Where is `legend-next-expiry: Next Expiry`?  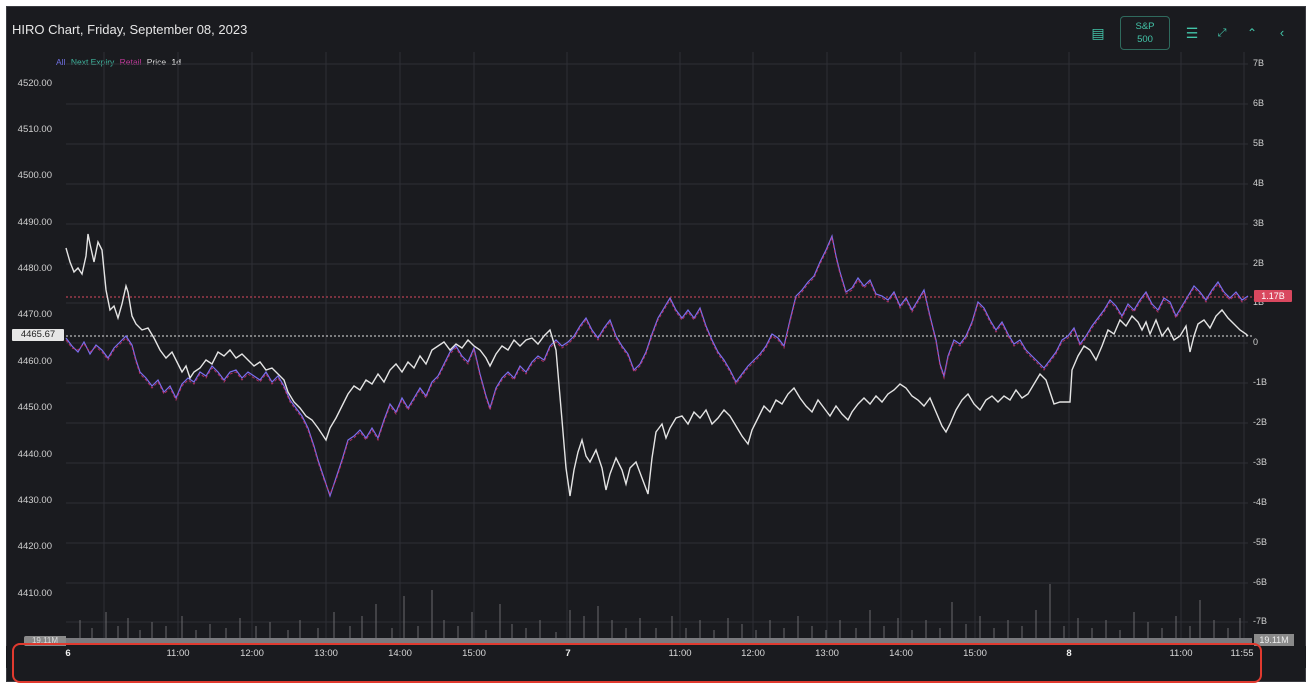 legend-next-expiry: Next Expiry is located at coordinates (92, 62).